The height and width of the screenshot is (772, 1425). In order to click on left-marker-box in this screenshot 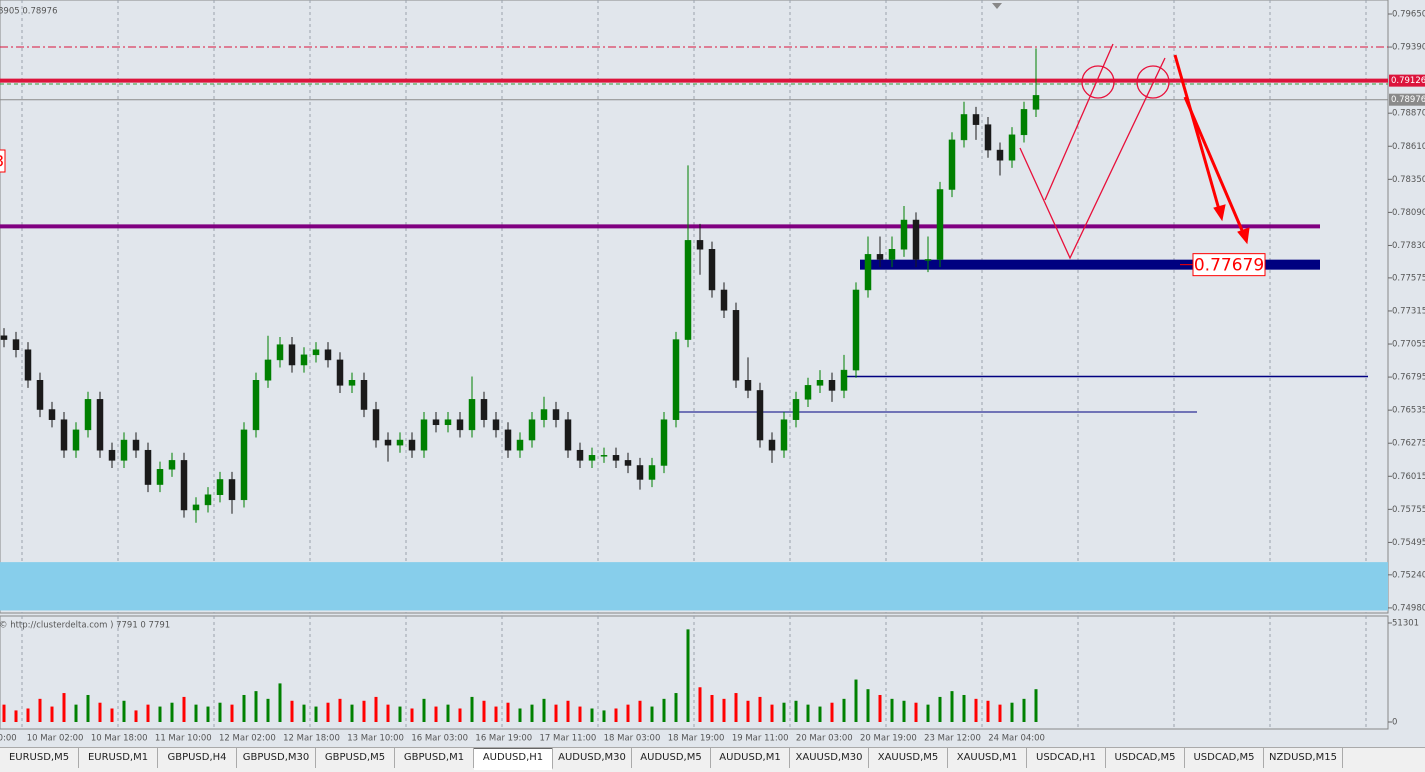, I will do `click(3, 161)`.